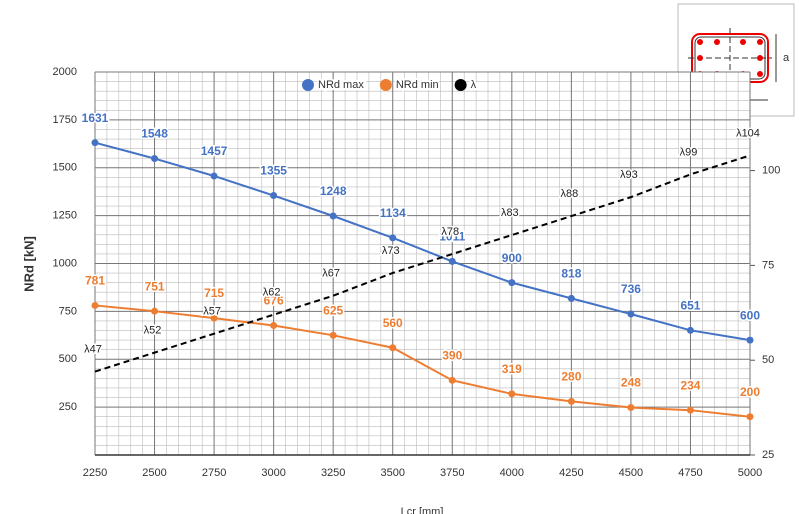  I want to click on y-tick-label: 1750, so click(65, 120).